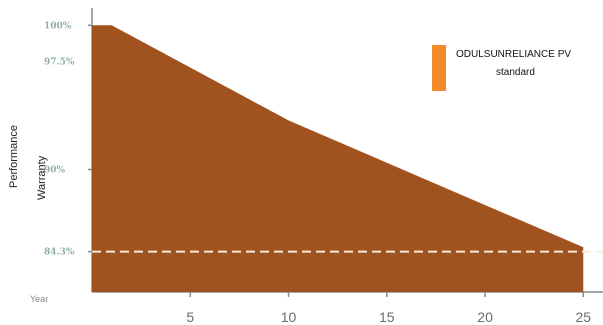  What do you see at coordinates (55, 171) in the screenshot?
I see `y-tick-label: 90%` at bounding box center [55, 171].